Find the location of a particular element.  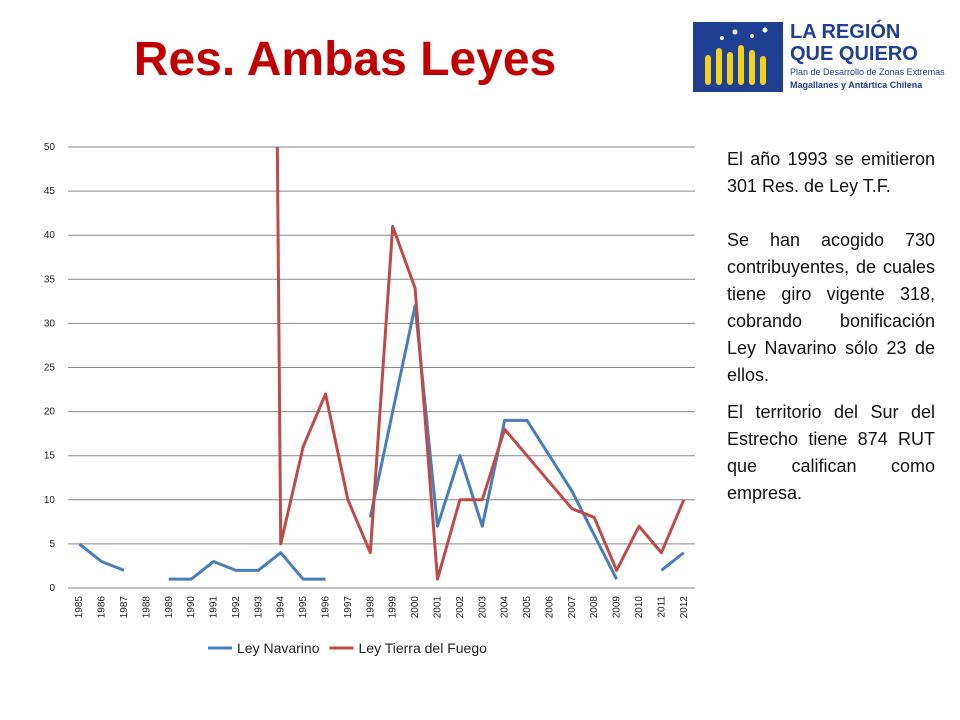

x-tick-label: 1989 is located at coordinates (169, 607).